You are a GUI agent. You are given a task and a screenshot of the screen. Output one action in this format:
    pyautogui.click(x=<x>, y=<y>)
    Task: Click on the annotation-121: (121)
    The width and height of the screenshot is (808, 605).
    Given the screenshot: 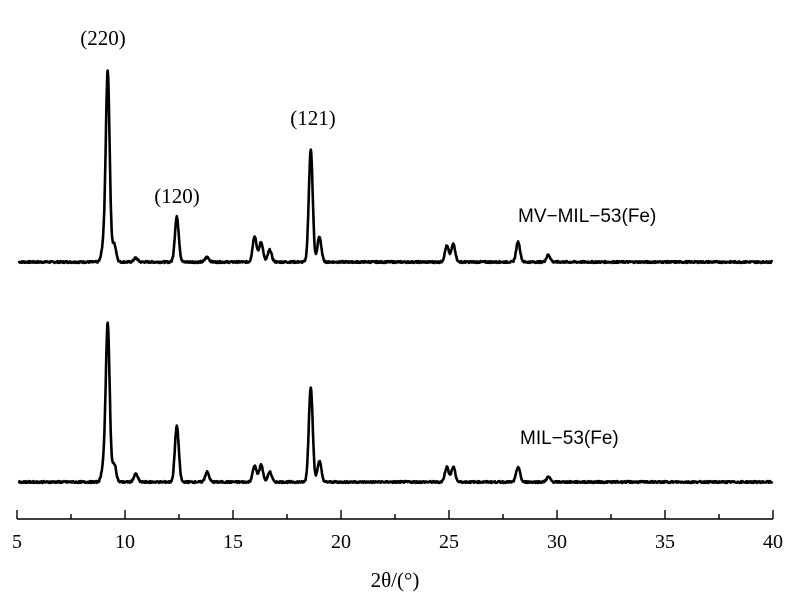 What is the action you would take?
    pyautogui.click(x=313, y=118)
    